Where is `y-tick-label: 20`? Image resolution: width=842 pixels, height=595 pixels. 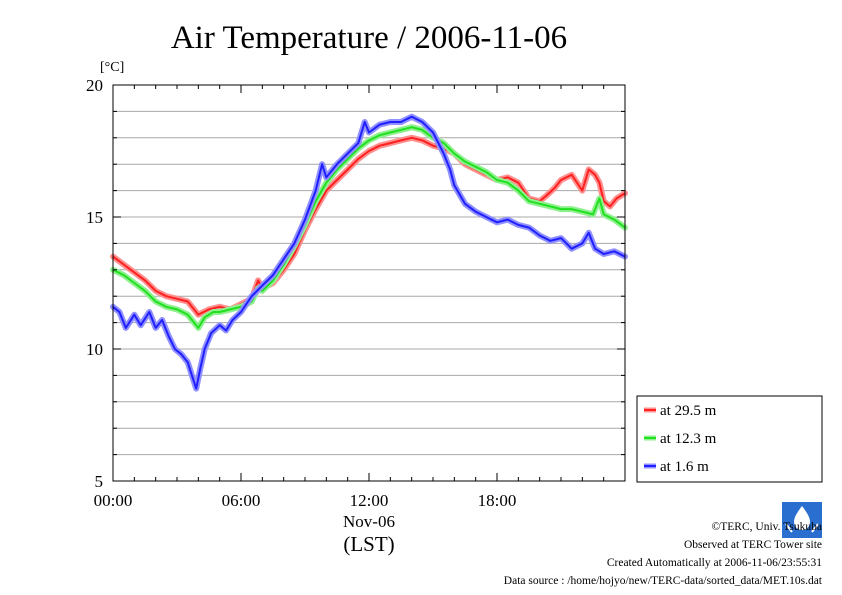 y-tick-label: 20 is located at coordinates (94, 85).